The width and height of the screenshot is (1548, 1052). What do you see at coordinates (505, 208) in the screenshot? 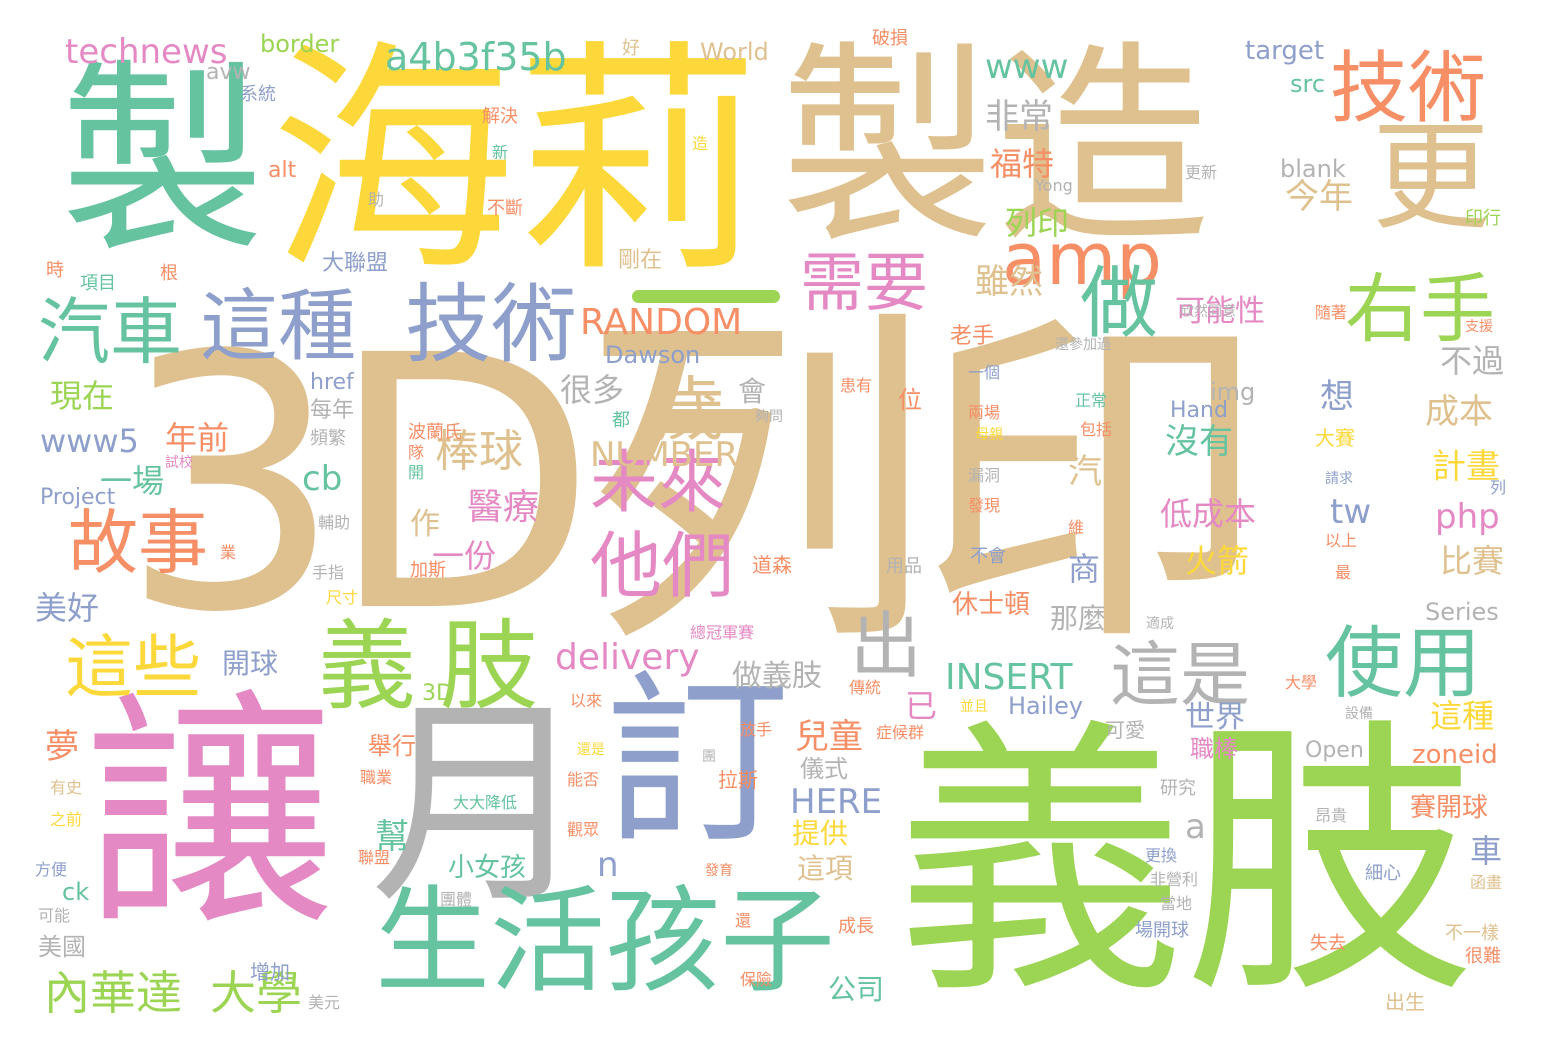
I see `word-buduan: 不斷` at bounding box center [505, 208].